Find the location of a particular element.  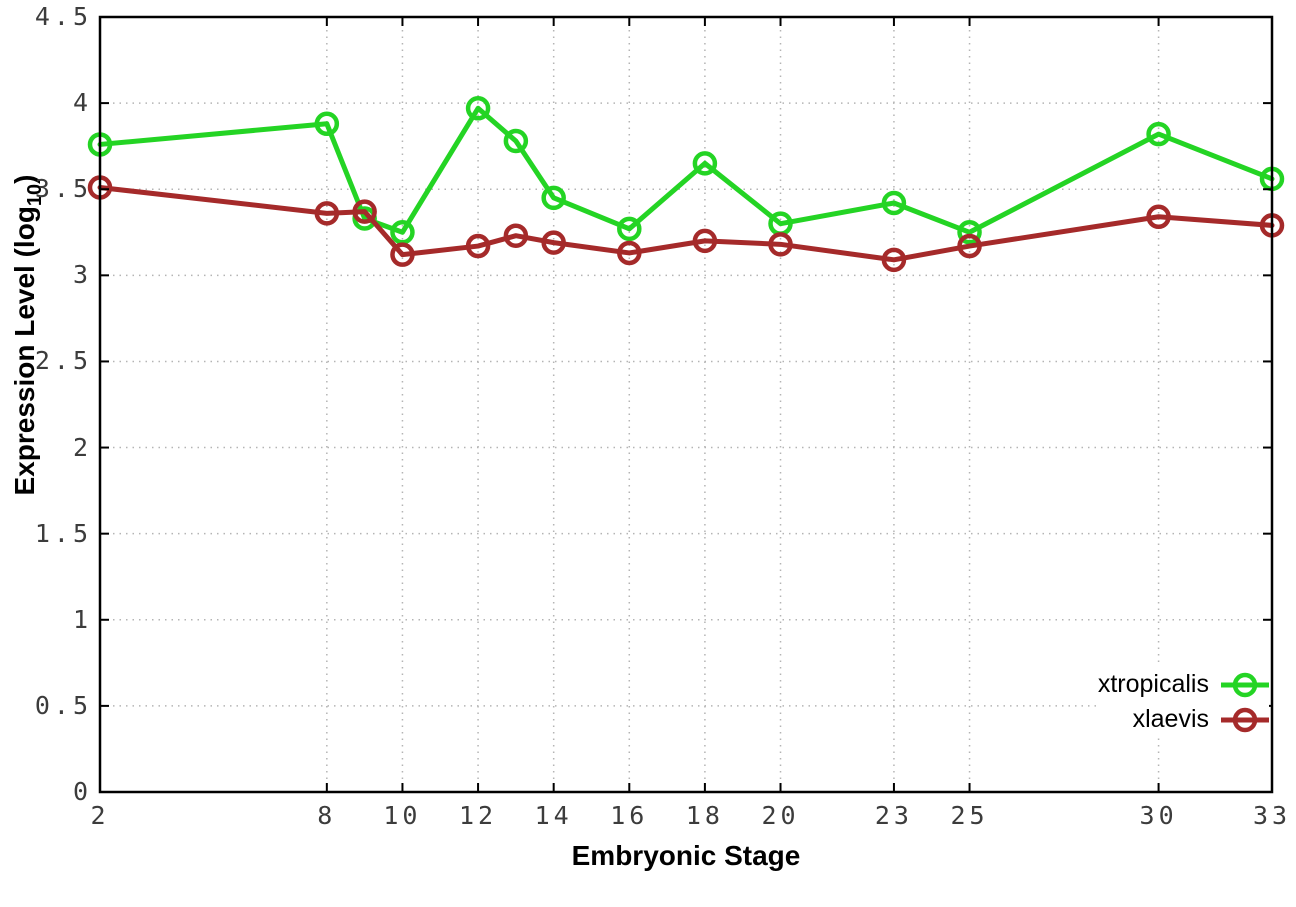

x-tick-label-8: 8 is located at coordinates (327, 815).